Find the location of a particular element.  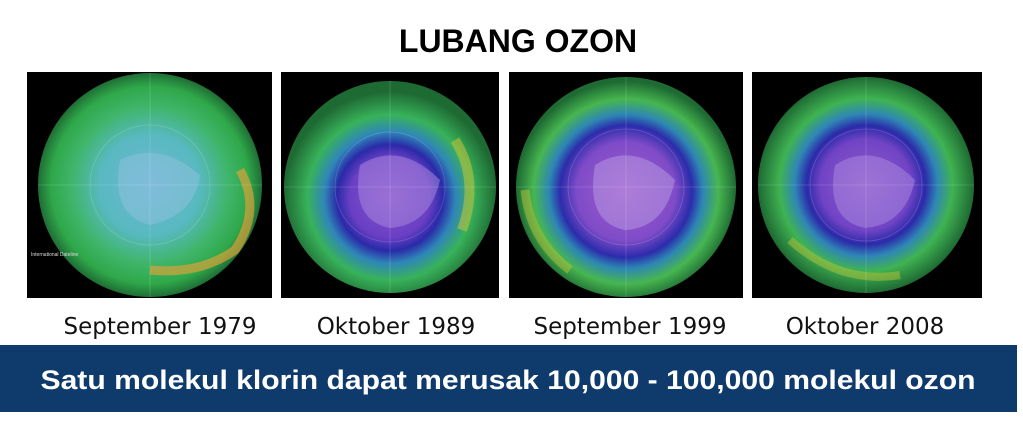

caption: Oktober 2008 is located at coordinates (865, 327).